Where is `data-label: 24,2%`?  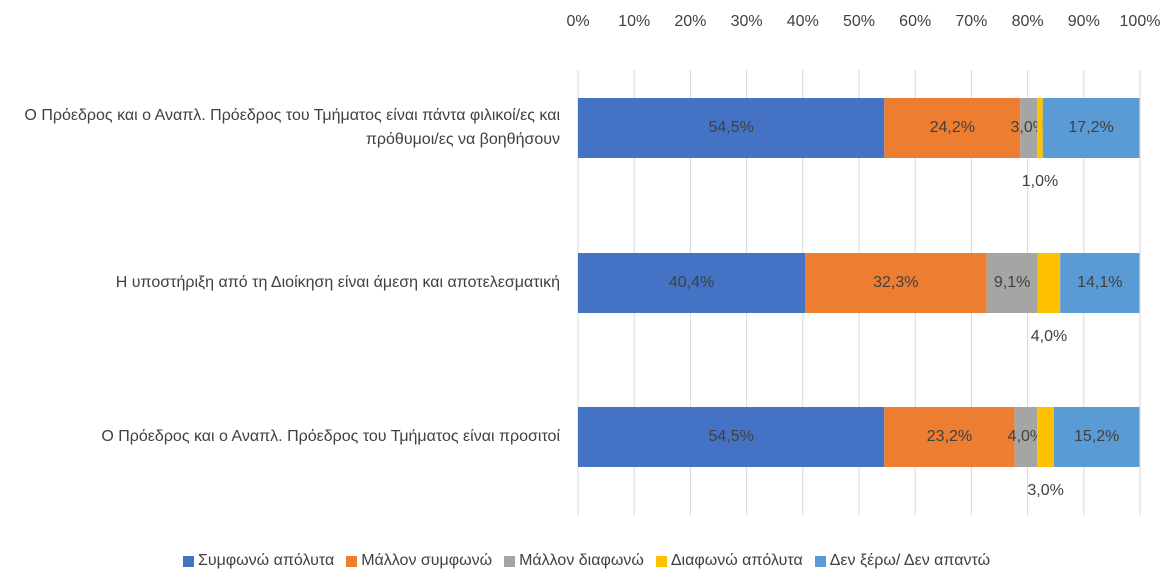
data-label: 24,2% is located at coordinates (952, 127).